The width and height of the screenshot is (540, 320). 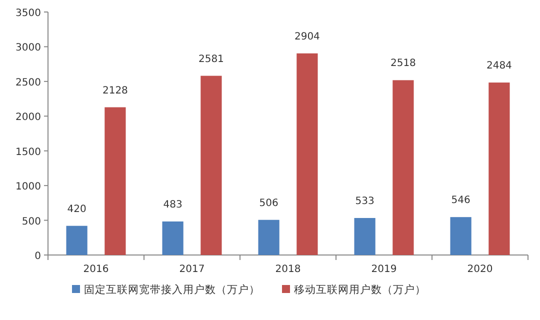 I want to click on data-label: 2518, so click(x=403, y=64).